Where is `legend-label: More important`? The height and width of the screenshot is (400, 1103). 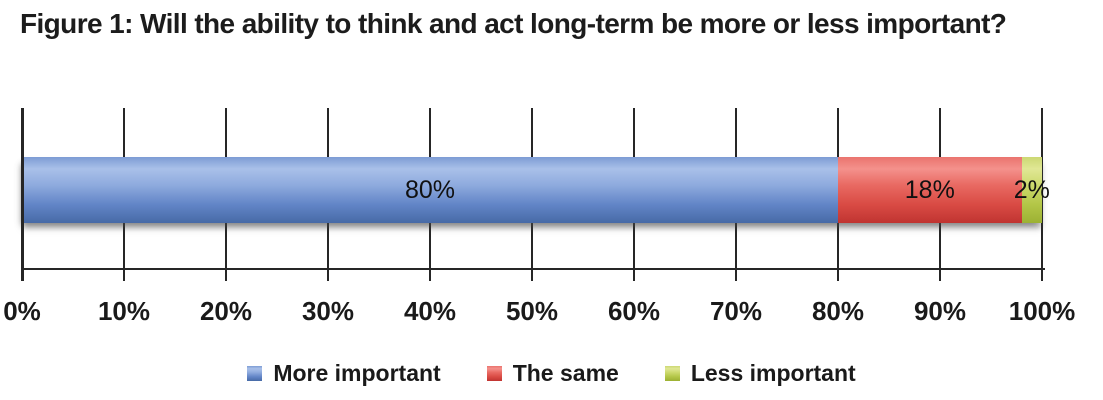 legend-label: More important is located at coordinates (357, 373).